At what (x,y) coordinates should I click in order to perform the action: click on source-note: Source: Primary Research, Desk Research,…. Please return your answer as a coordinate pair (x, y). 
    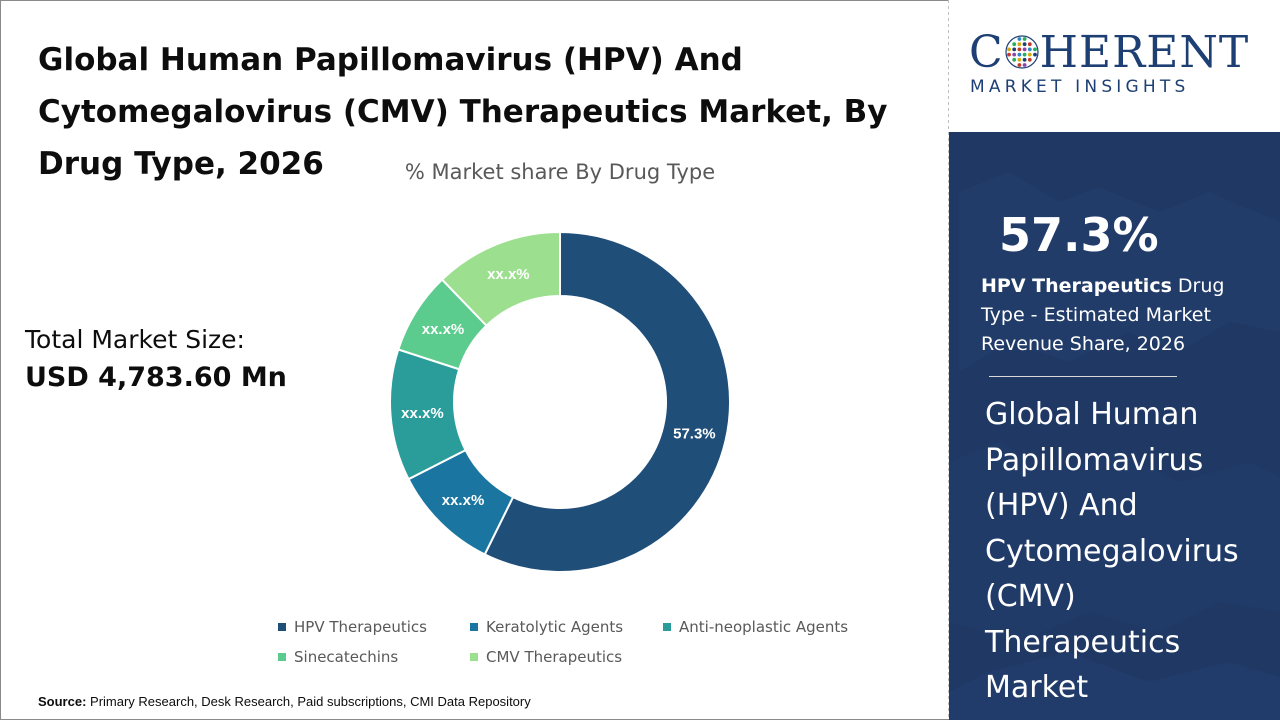
    Looking at the image, I should click on (284, 701).